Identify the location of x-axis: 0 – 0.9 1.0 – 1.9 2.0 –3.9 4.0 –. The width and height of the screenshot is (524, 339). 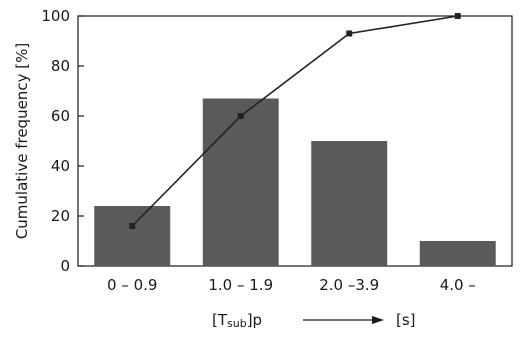
(291, 285).